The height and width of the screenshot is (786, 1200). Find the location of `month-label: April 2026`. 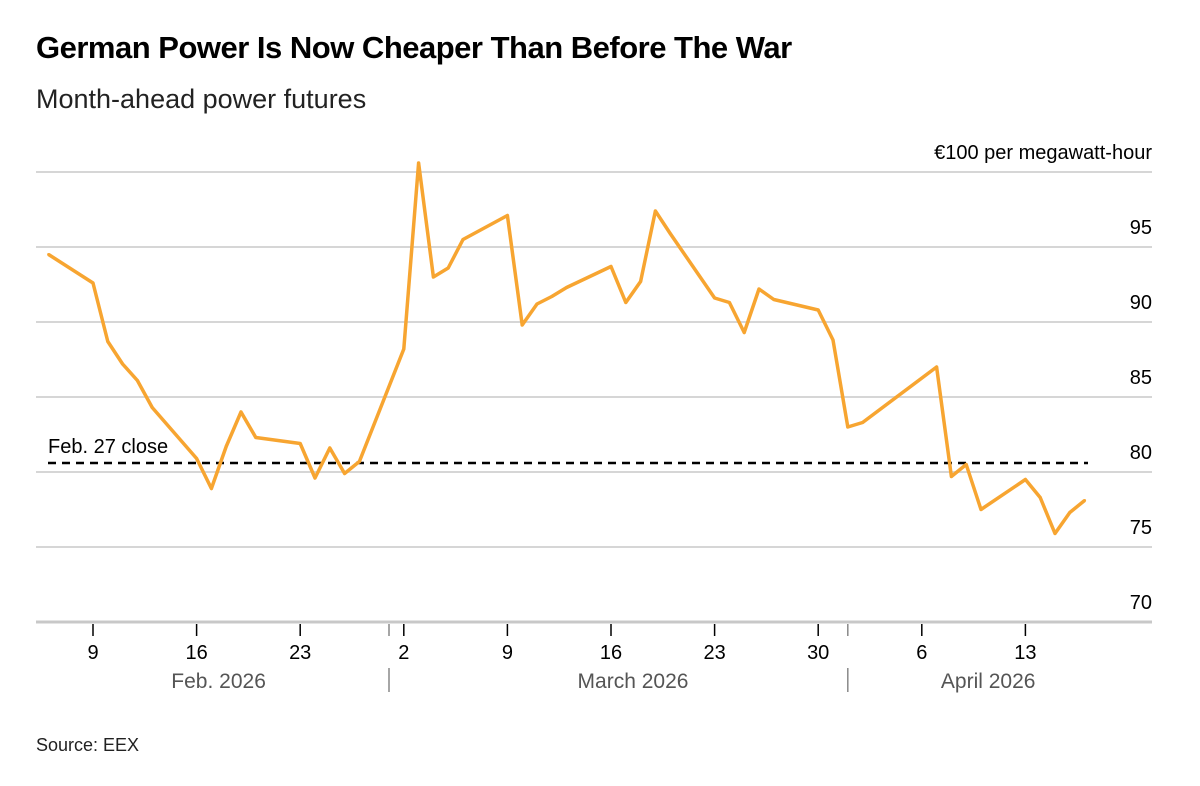

month-label: April 2026 is located at coordinates (988, 681).